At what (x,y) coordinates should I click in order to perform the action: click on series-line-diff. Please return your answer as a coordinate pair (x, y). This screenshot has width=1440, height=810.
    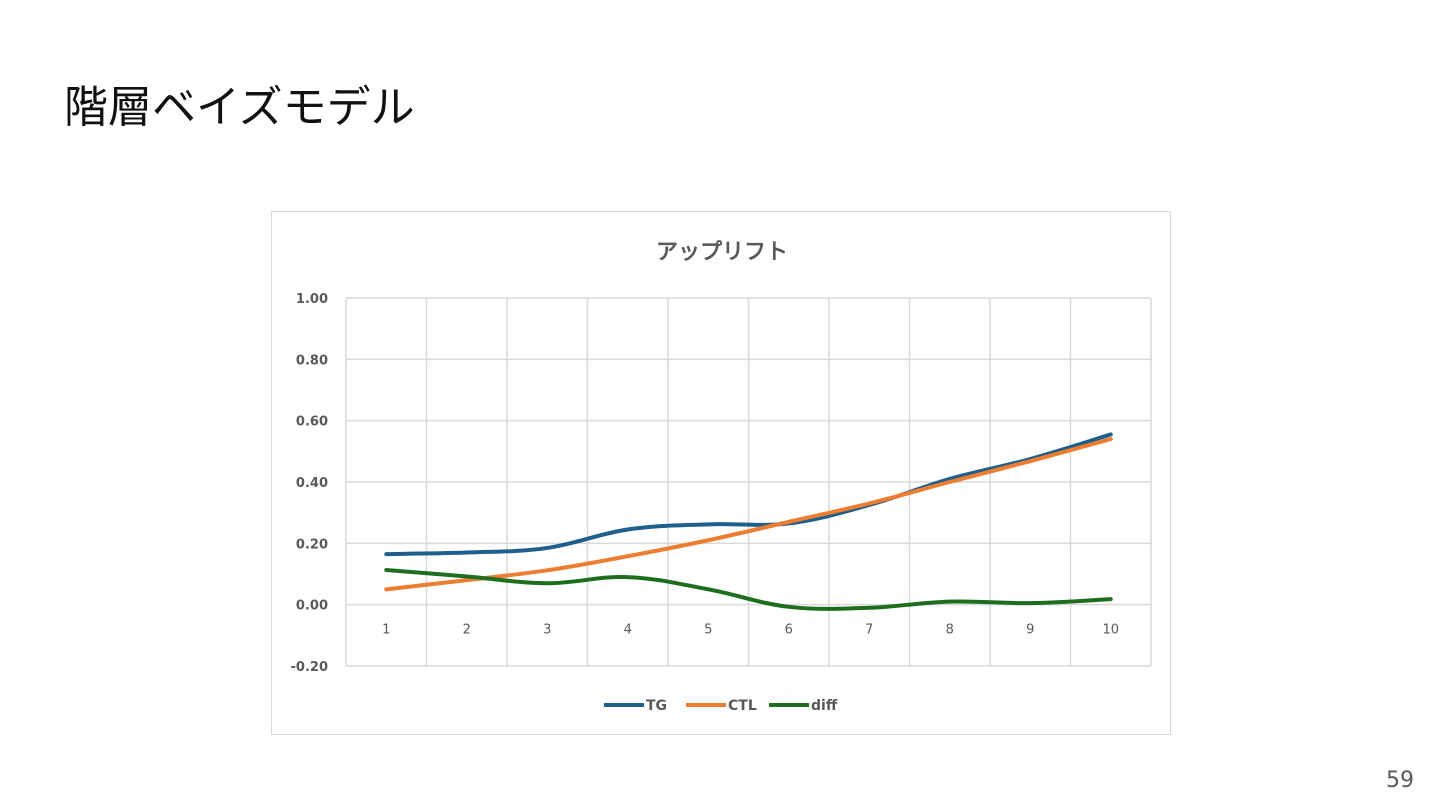
    Looking at the image, I should click on (748, 589).